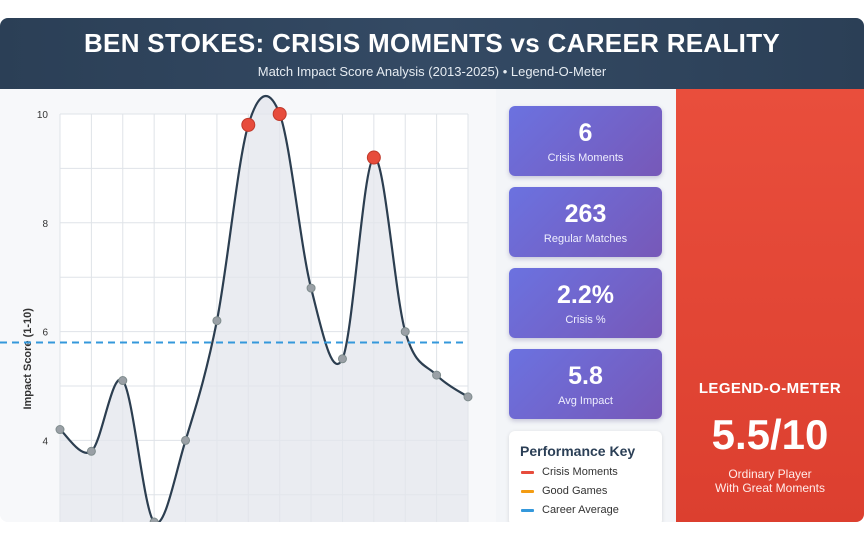 The height and width of the screenshot is (540, 864). I want to click on key-item-good: Good Games, so click(591, 491).